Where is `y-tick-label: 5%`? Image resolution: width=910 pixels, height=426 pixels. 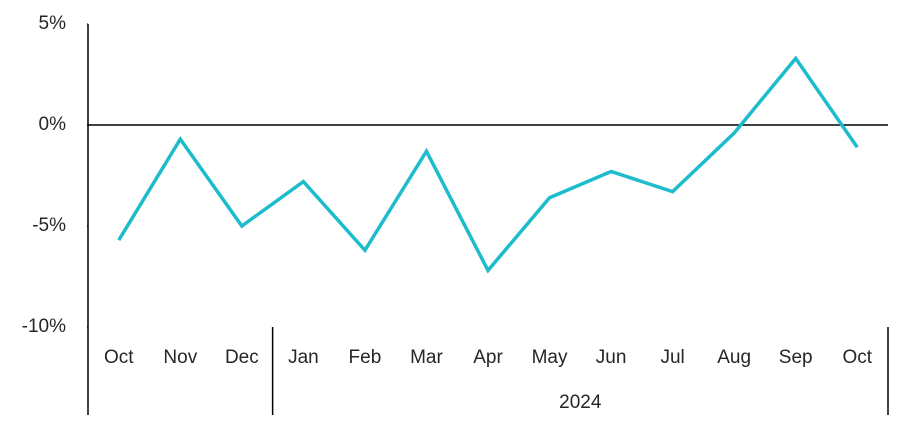 y-tick-label: 5% is located at coordinates (53, 23).